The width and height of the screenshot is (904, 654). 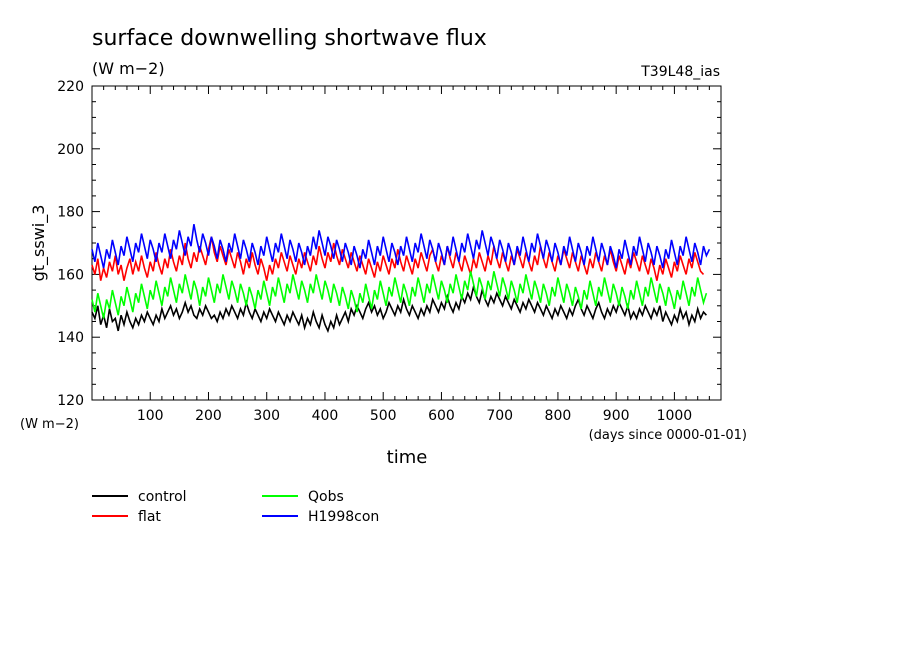 What do you see at coordinates (399, 295) in the screenshot?
I see `series-line-Qobs` at bounding box center [399, 295].